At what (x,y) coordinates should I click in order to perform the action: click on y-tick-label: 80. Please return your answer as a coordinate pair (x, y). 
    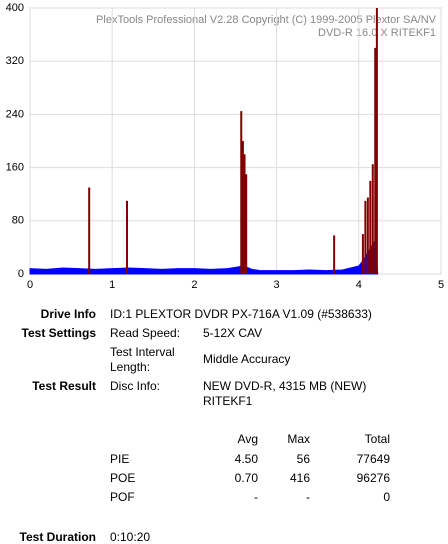
    Looking at the image, I should click on (18, 221).